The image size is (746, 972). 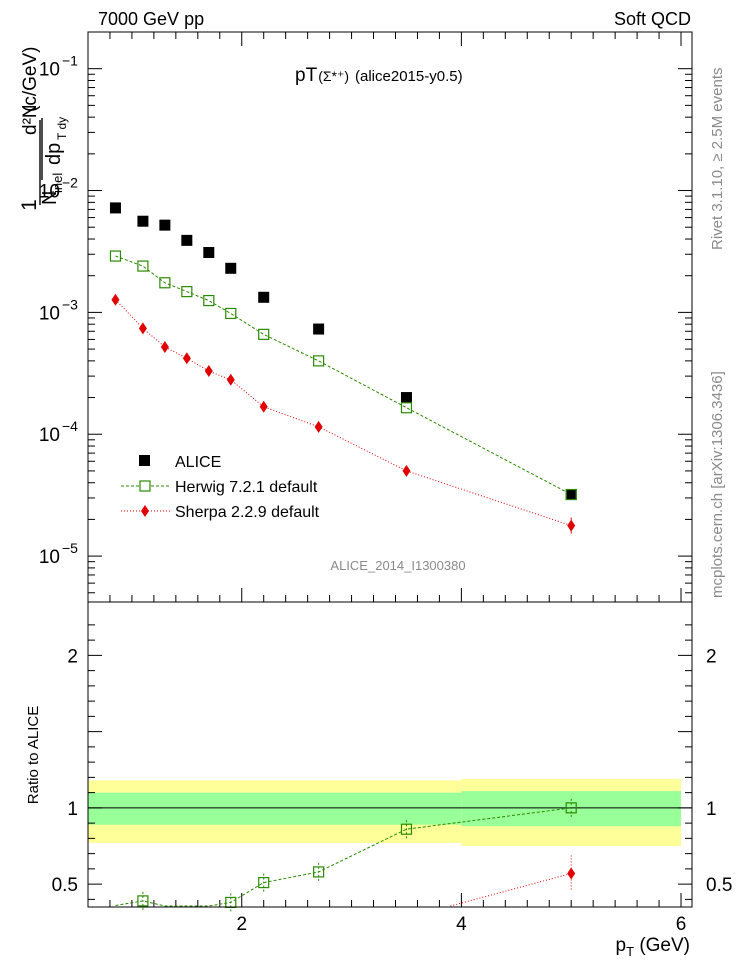 What do you see at coordinates (652, 19) in the screenshot?
I see `header-right: Soft QCD` at bounding box center [652, 19].